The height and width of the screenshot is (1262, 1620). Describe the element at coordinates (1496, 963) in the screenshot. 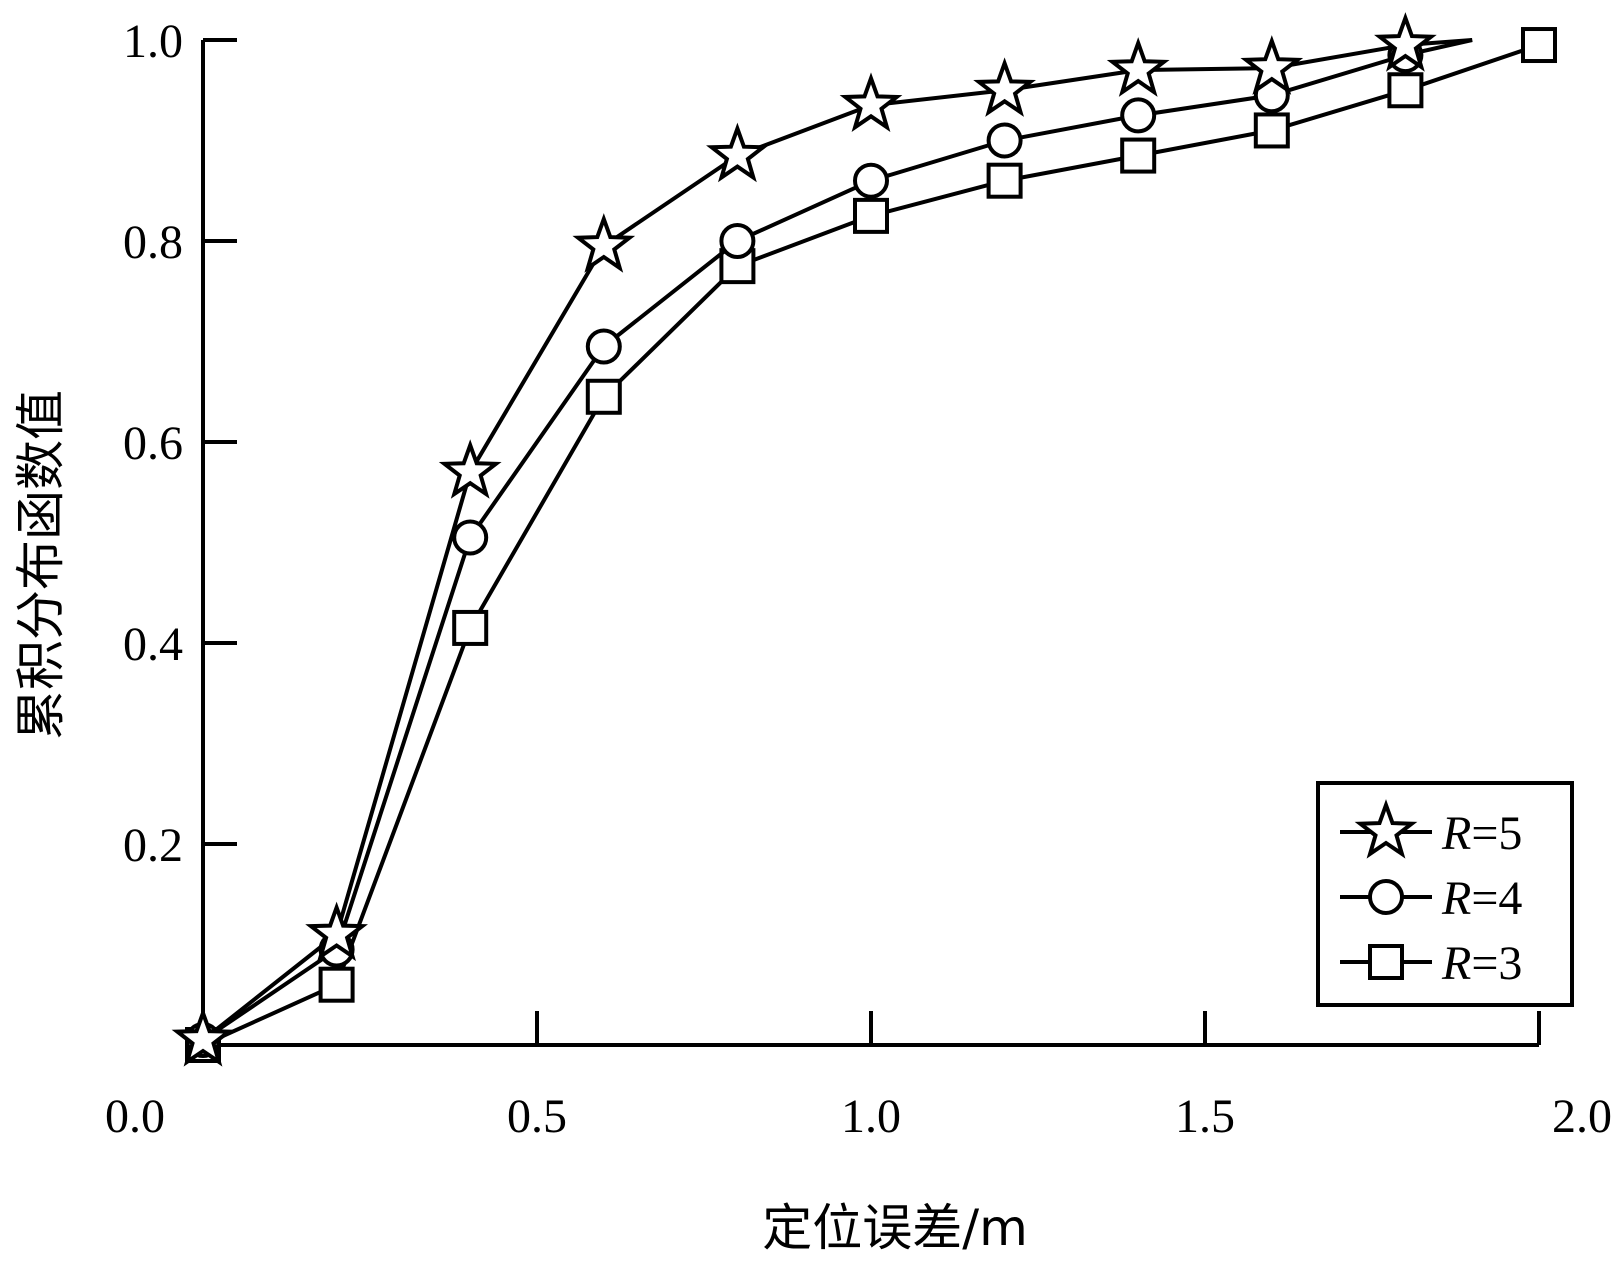

I see `legend-label-value: =3` at that location.